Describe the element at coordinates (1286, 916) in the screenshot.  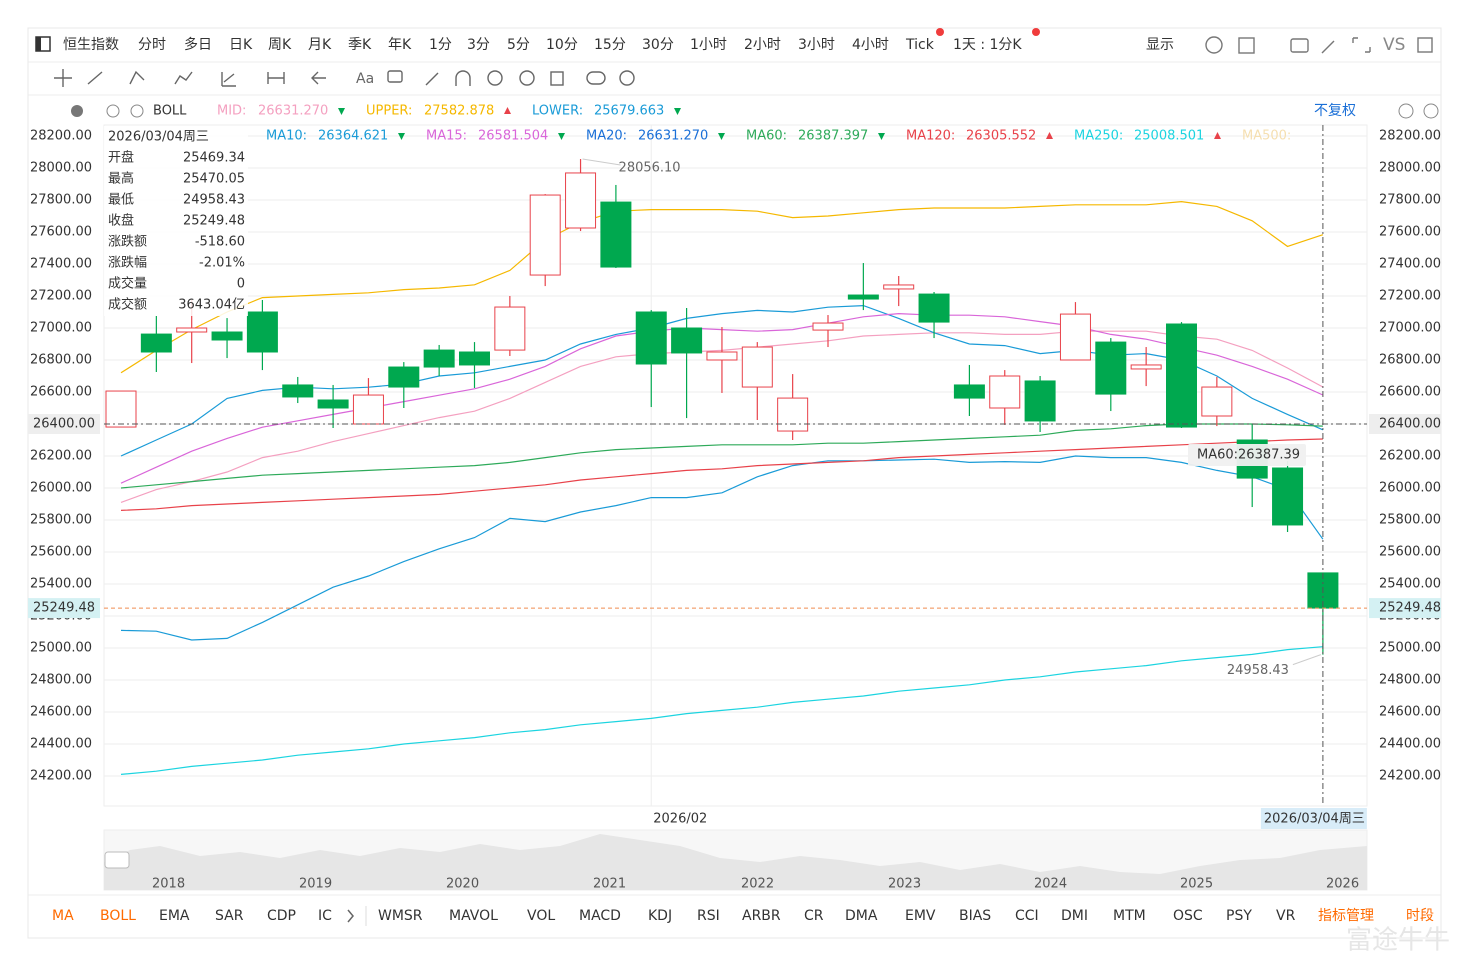
I see `indicator-tab: VR` at that location.